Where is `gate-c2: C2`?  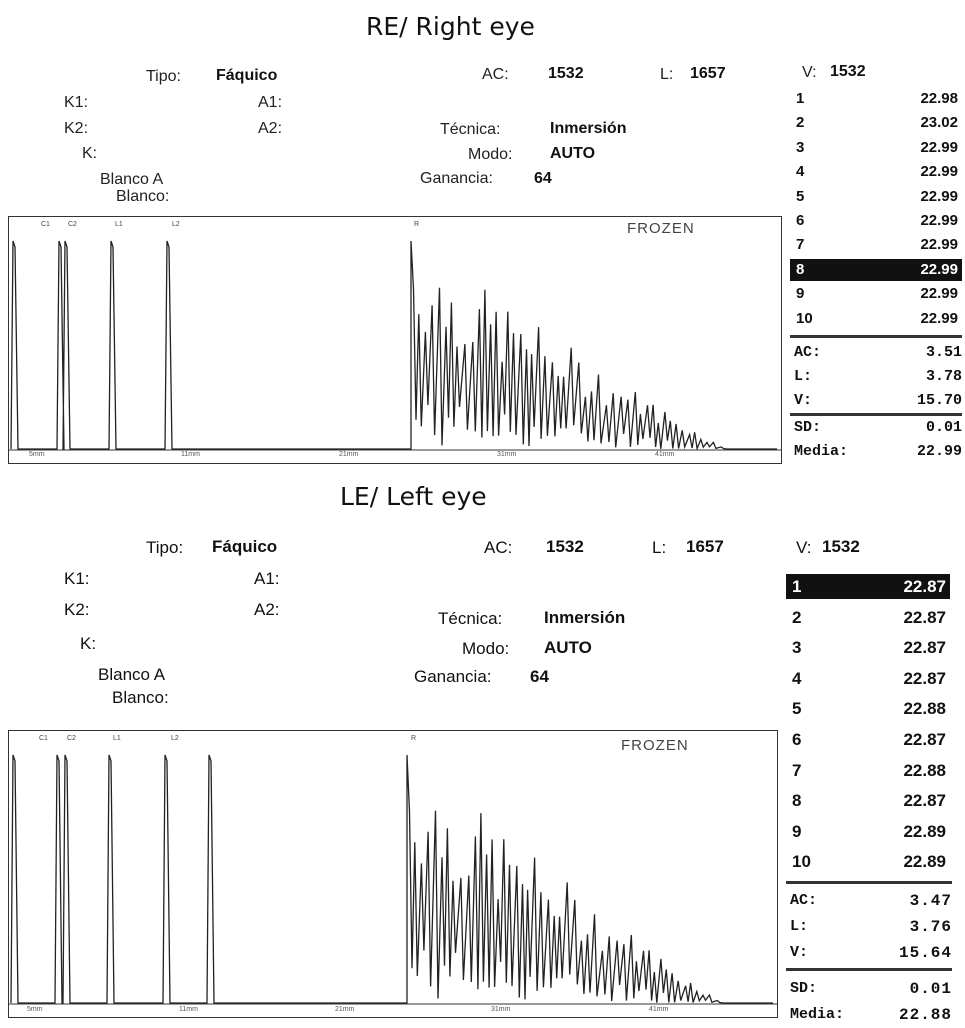
gate-c2: C2 is located at coordinates (71, 738).